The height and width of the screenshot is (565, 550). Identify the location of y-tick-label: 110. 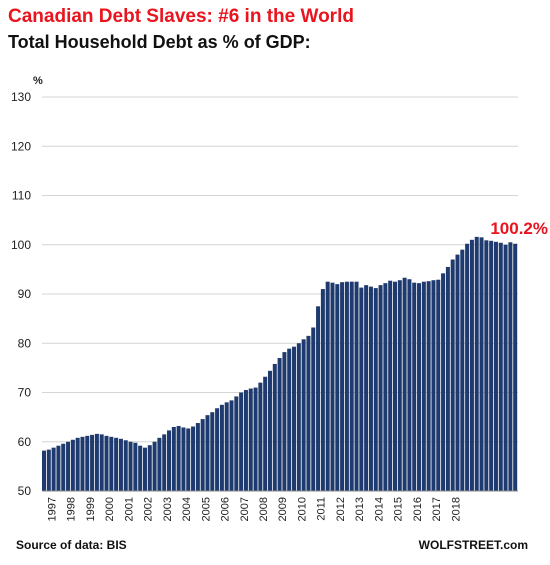
(21, 196).